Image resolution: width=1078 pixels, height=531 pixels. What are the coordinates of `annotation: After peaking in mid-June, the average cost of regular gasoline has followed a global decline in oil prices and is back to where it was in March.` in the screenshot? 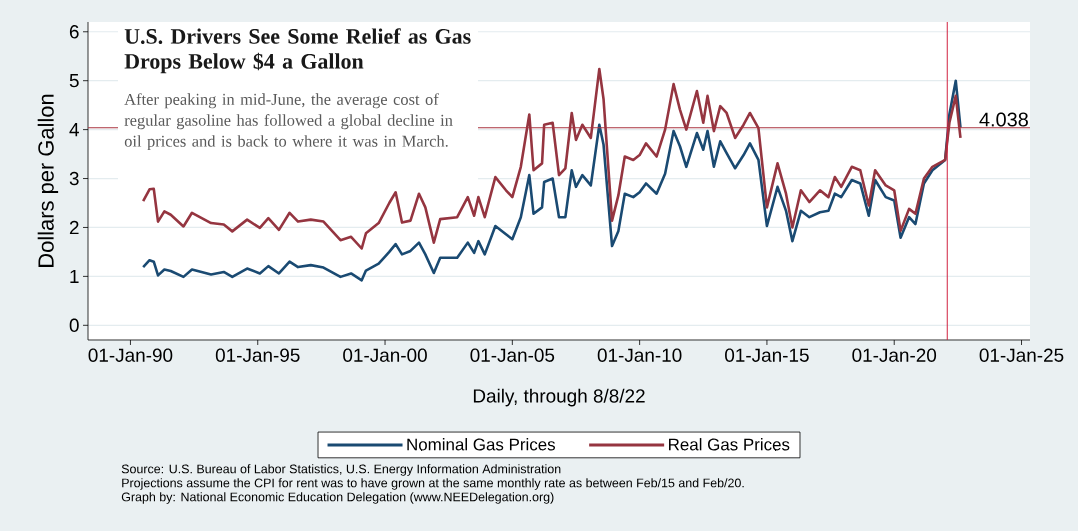 It's located at (288, 122).